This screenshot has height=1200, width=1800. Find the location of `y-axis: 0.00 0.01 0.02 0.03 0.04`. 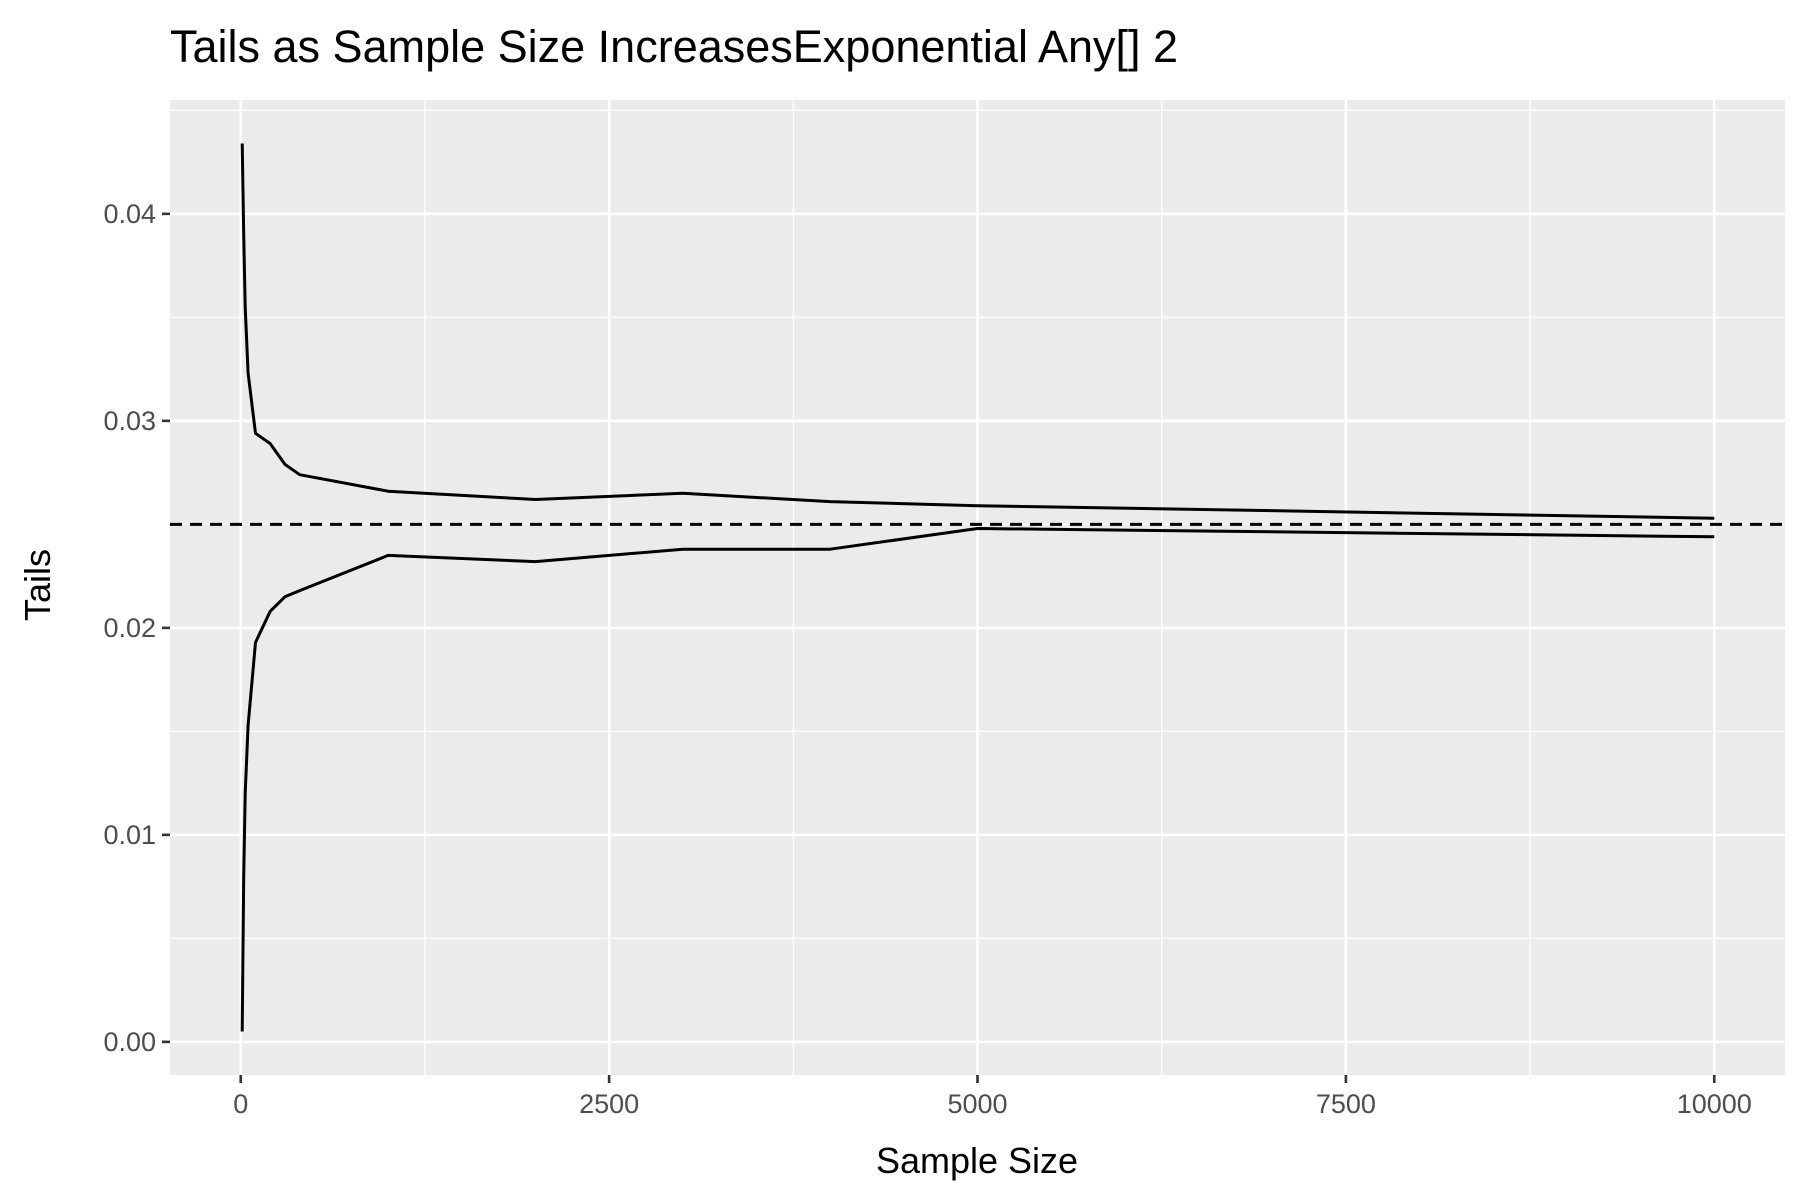

y-axis: 0.00 0.01 0.02 0.03 0.04 is located at coordinates (136, 628).